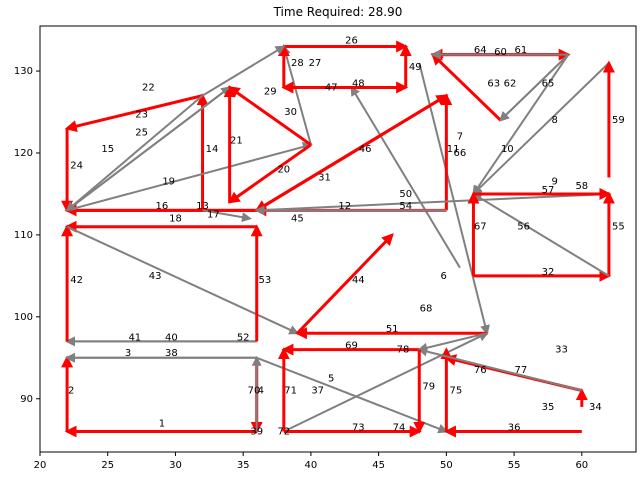 This screenshot has width=640, height=480. What do you see at coordinates (171, 337) in the screenshot?
I see `edge-label-40: 40` at bounding box center [171, 337].